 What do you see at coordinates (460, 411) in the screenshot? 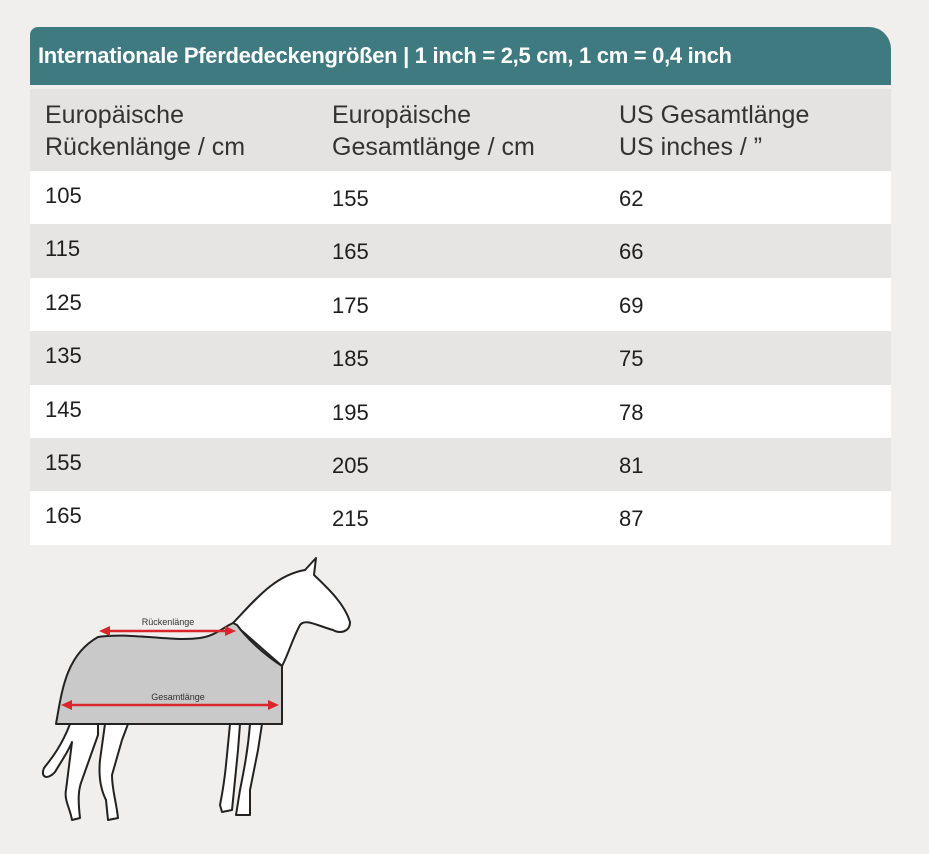
I see `table-row: 145 195 78` at bounding box center [460, 411].